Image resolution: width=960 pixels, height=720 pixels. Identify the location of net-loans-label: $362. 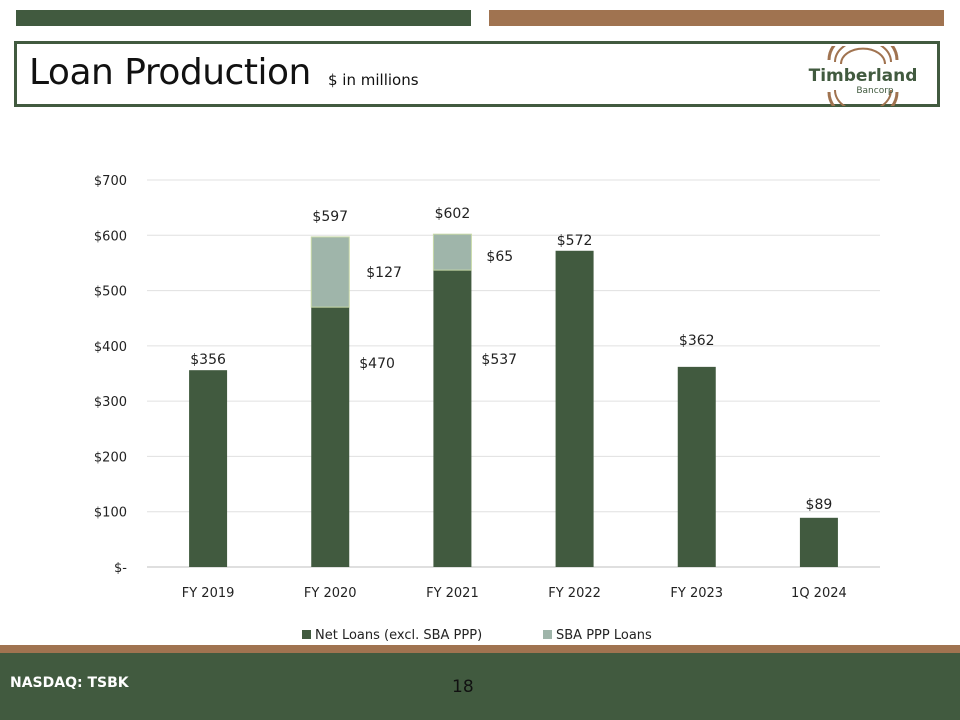
(697, 341).